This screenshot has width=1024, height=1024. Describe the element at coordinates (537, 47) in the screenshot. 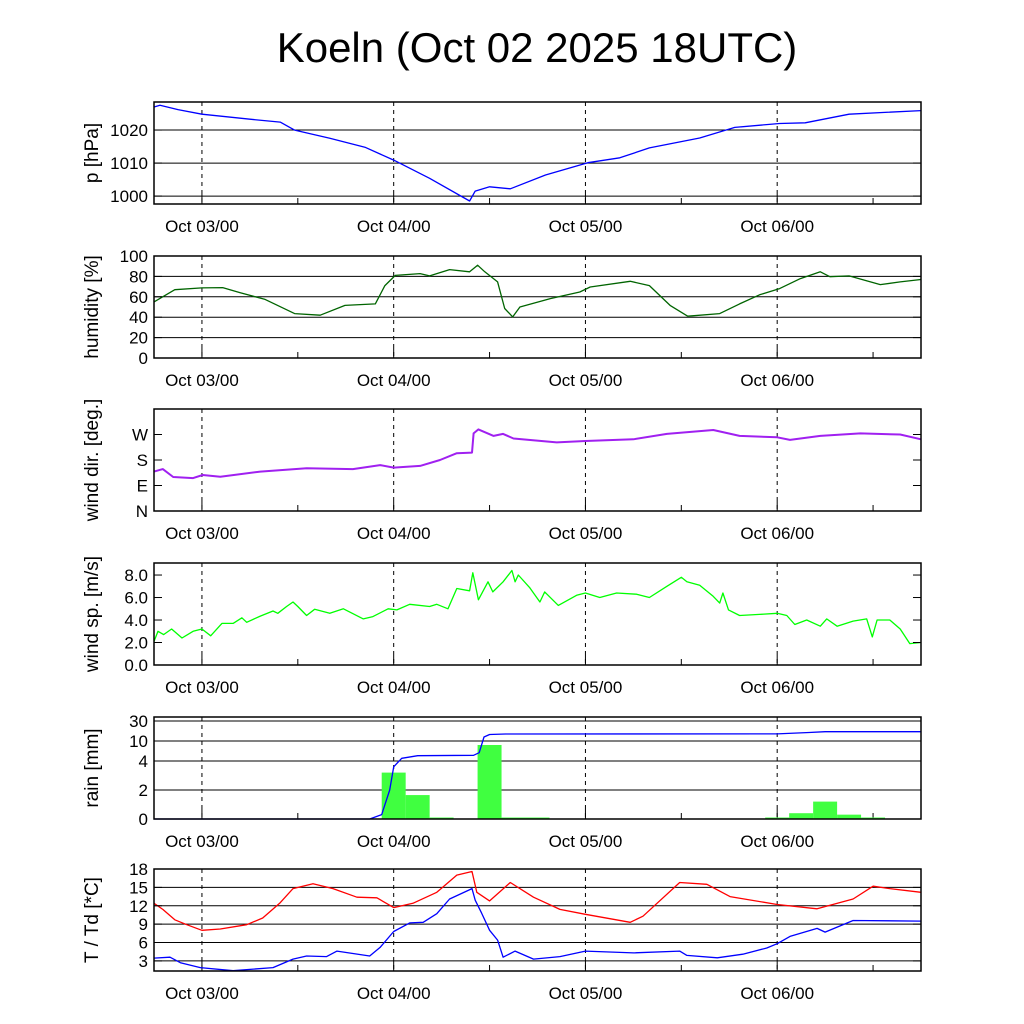

I see `chart-title: Koeln (Oct 02 2025 18UTC)` at that location.